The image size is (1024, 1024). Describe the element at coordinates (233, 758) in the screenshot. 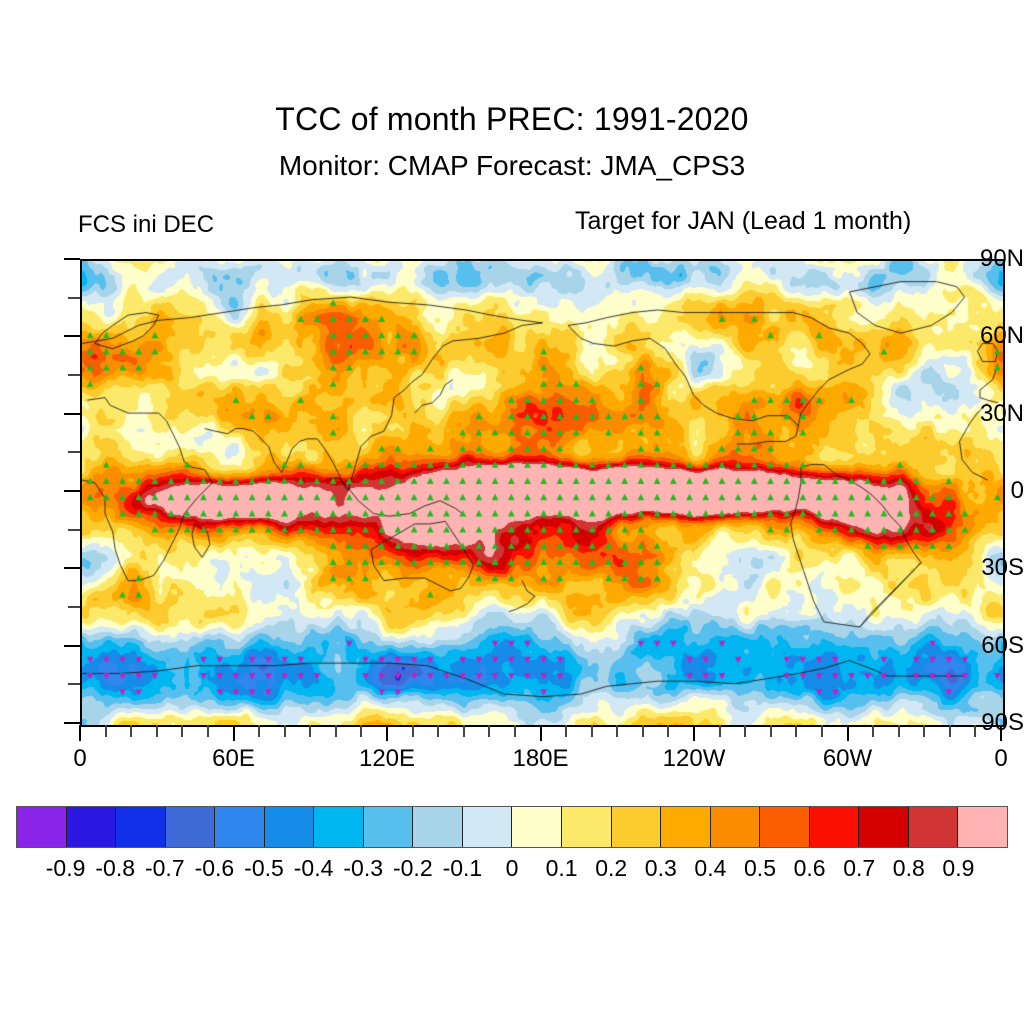

I see `x-tick-label: 60E` at that location.